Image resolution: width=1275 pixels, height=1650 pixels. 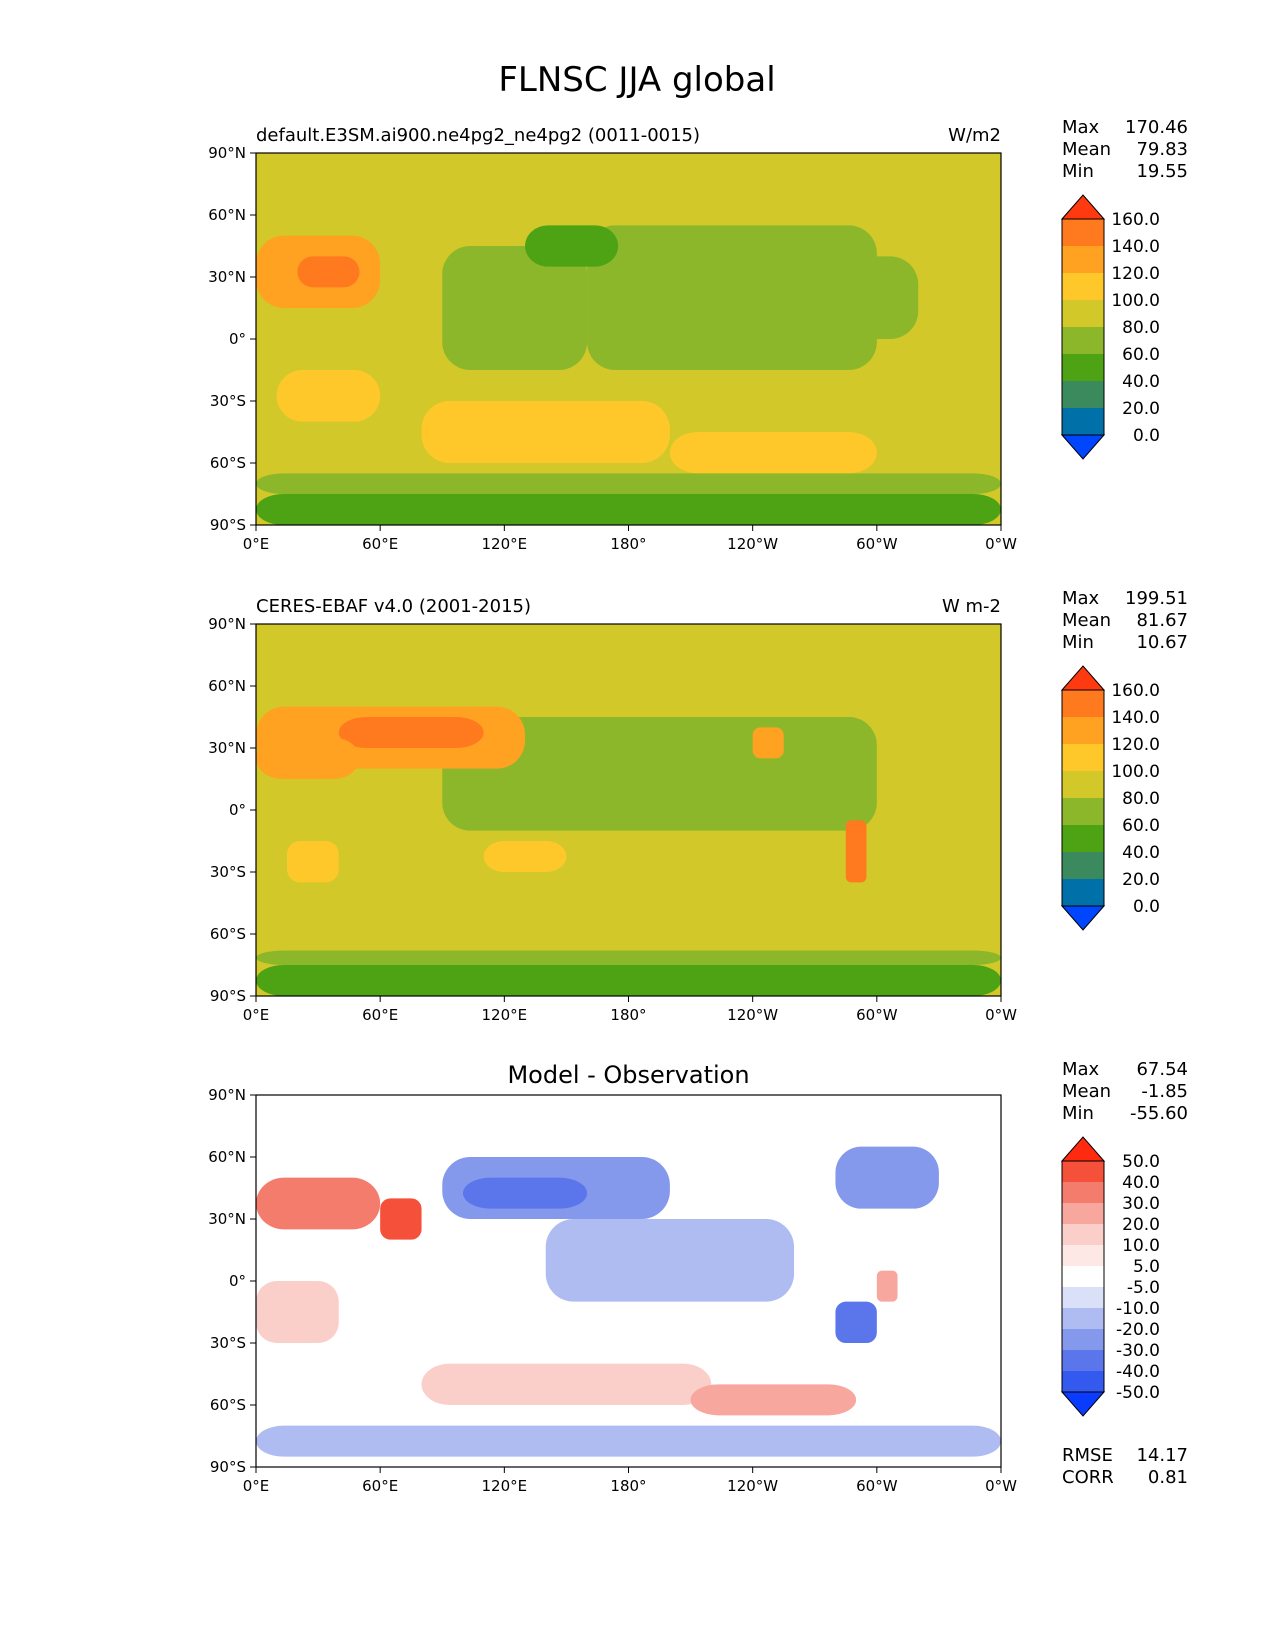 What do you see at coordinates (256, 544) in the screenshot?
I see `x-tick-label: 0°E` at bounding box center [256, 544].